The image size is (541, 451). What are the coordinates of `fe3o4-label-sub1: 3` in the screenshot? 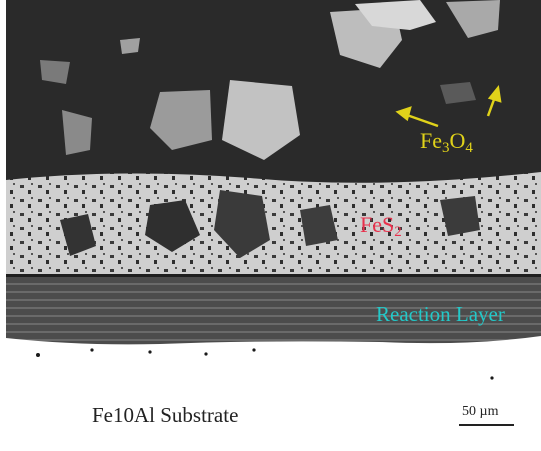 It's located at (446, 148).